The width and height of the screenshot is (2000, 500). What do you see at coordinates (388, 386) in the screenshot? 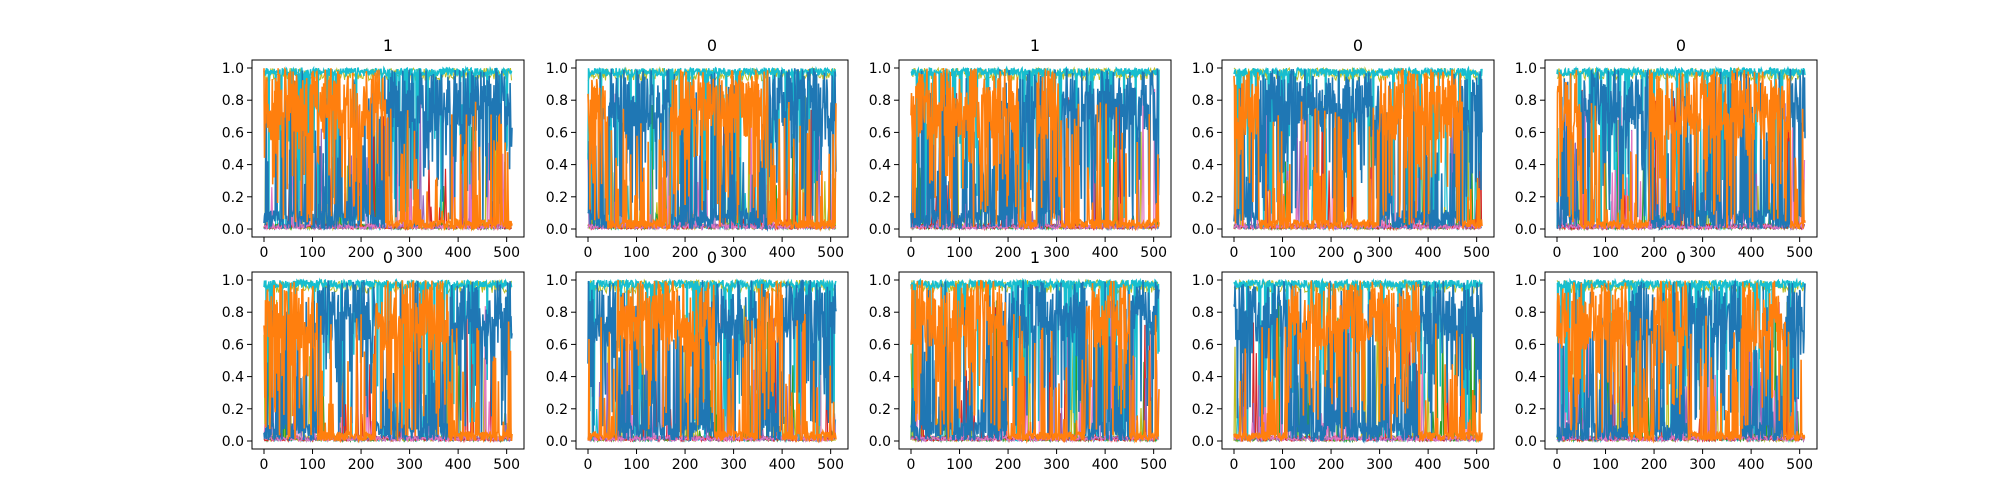
I see `series-purple` at bounding box center [388, 386].